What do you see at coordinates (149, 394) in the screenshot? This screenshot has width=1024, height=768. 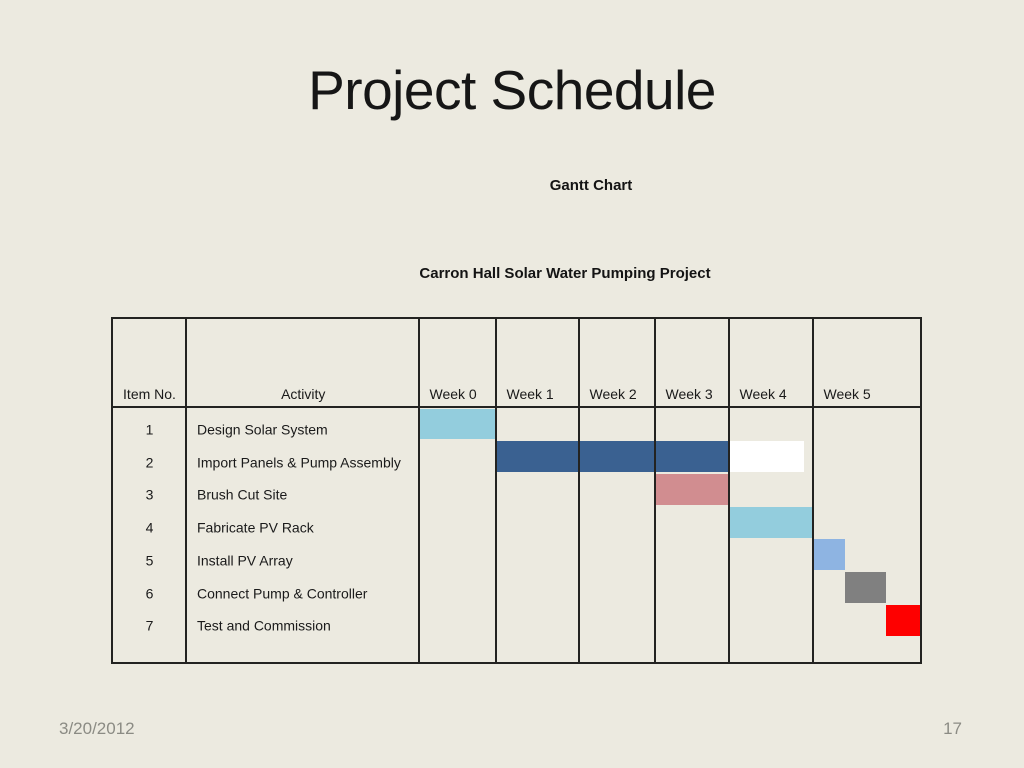 I see `gantt-header-cell: Item No.` at bounding box center [149, 394].